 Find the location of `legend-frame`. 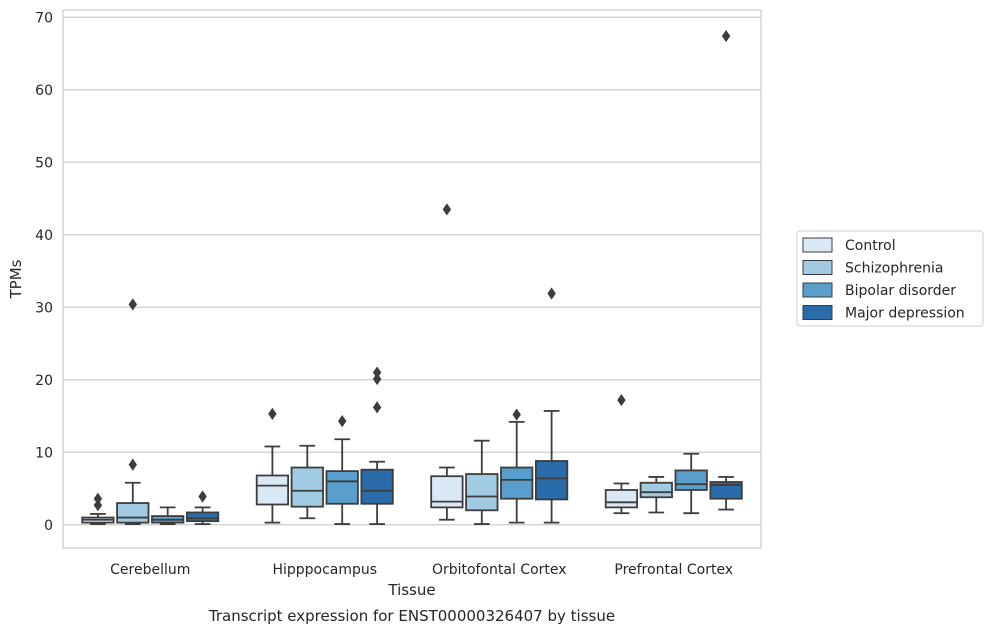

legend-frame is located at coordinates (890, 278).